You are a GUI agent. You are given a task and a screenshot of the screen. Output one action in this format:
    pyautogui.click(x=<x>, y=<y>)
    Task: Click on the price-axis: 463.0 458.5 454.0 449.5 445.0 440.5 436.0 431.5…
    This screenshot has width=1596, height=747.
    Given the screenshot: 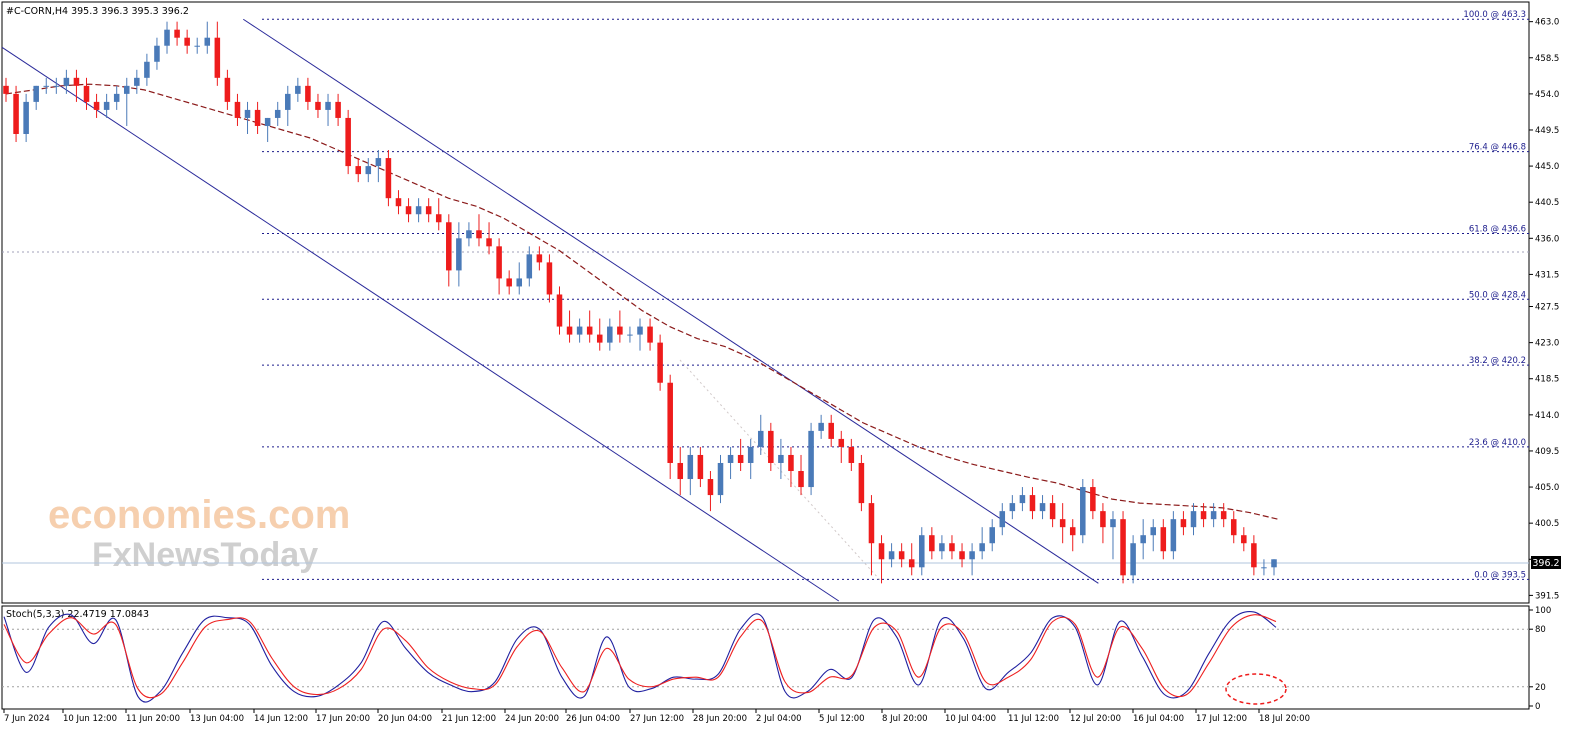 What is the action you would take?
    pyautogui.click(x=1544, y=309)
    